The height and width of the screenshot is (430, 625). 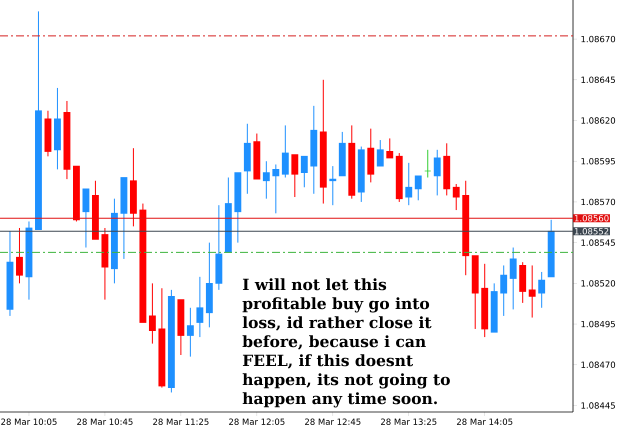 I want to click on annotation: profitable buy go into, so click(x=336, y=304).